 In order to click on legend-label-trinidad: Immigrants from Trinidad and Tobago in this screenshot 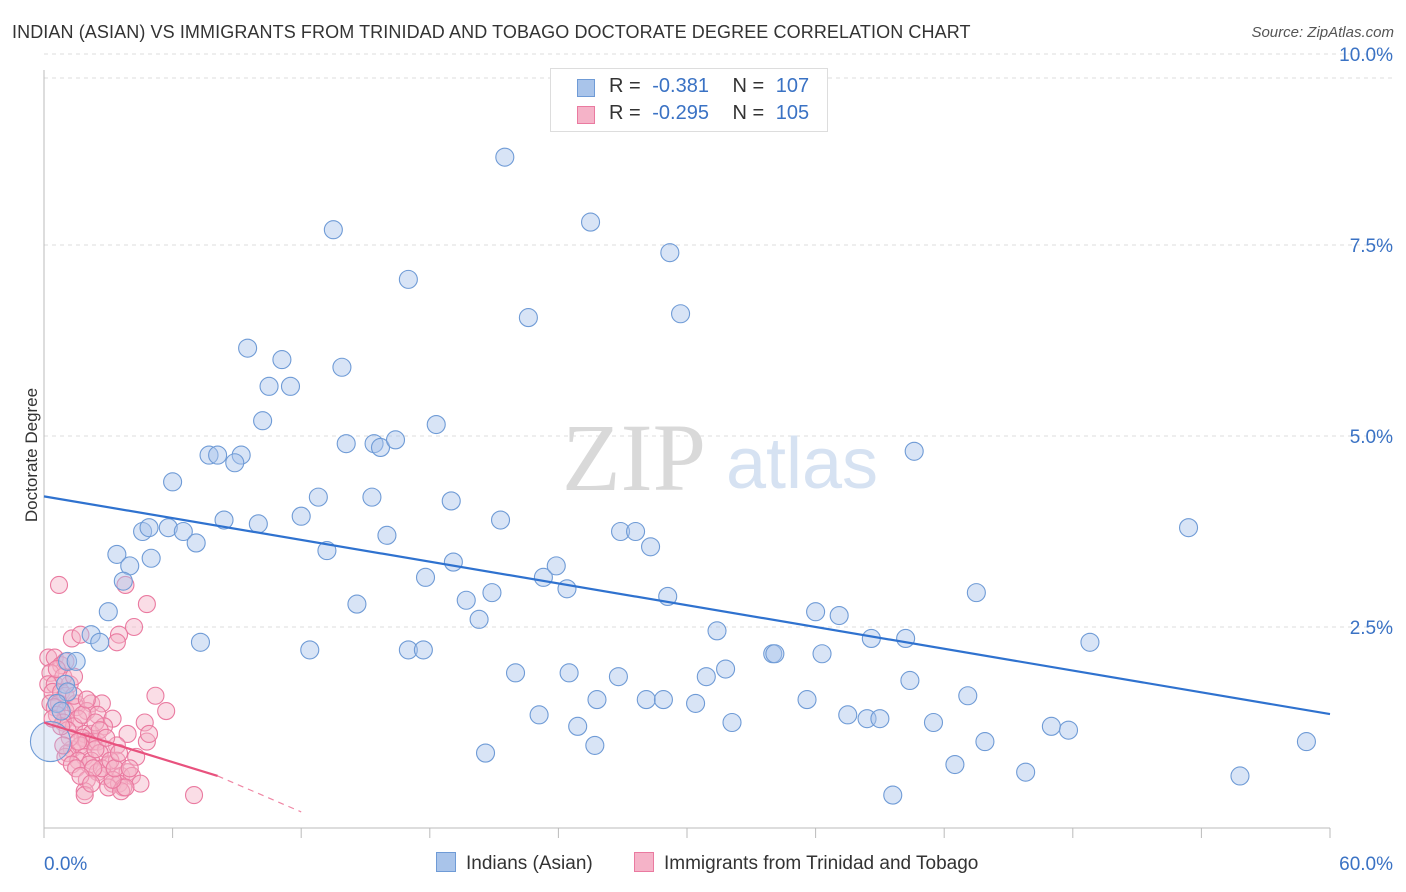, I will do `click(821, 863)`.